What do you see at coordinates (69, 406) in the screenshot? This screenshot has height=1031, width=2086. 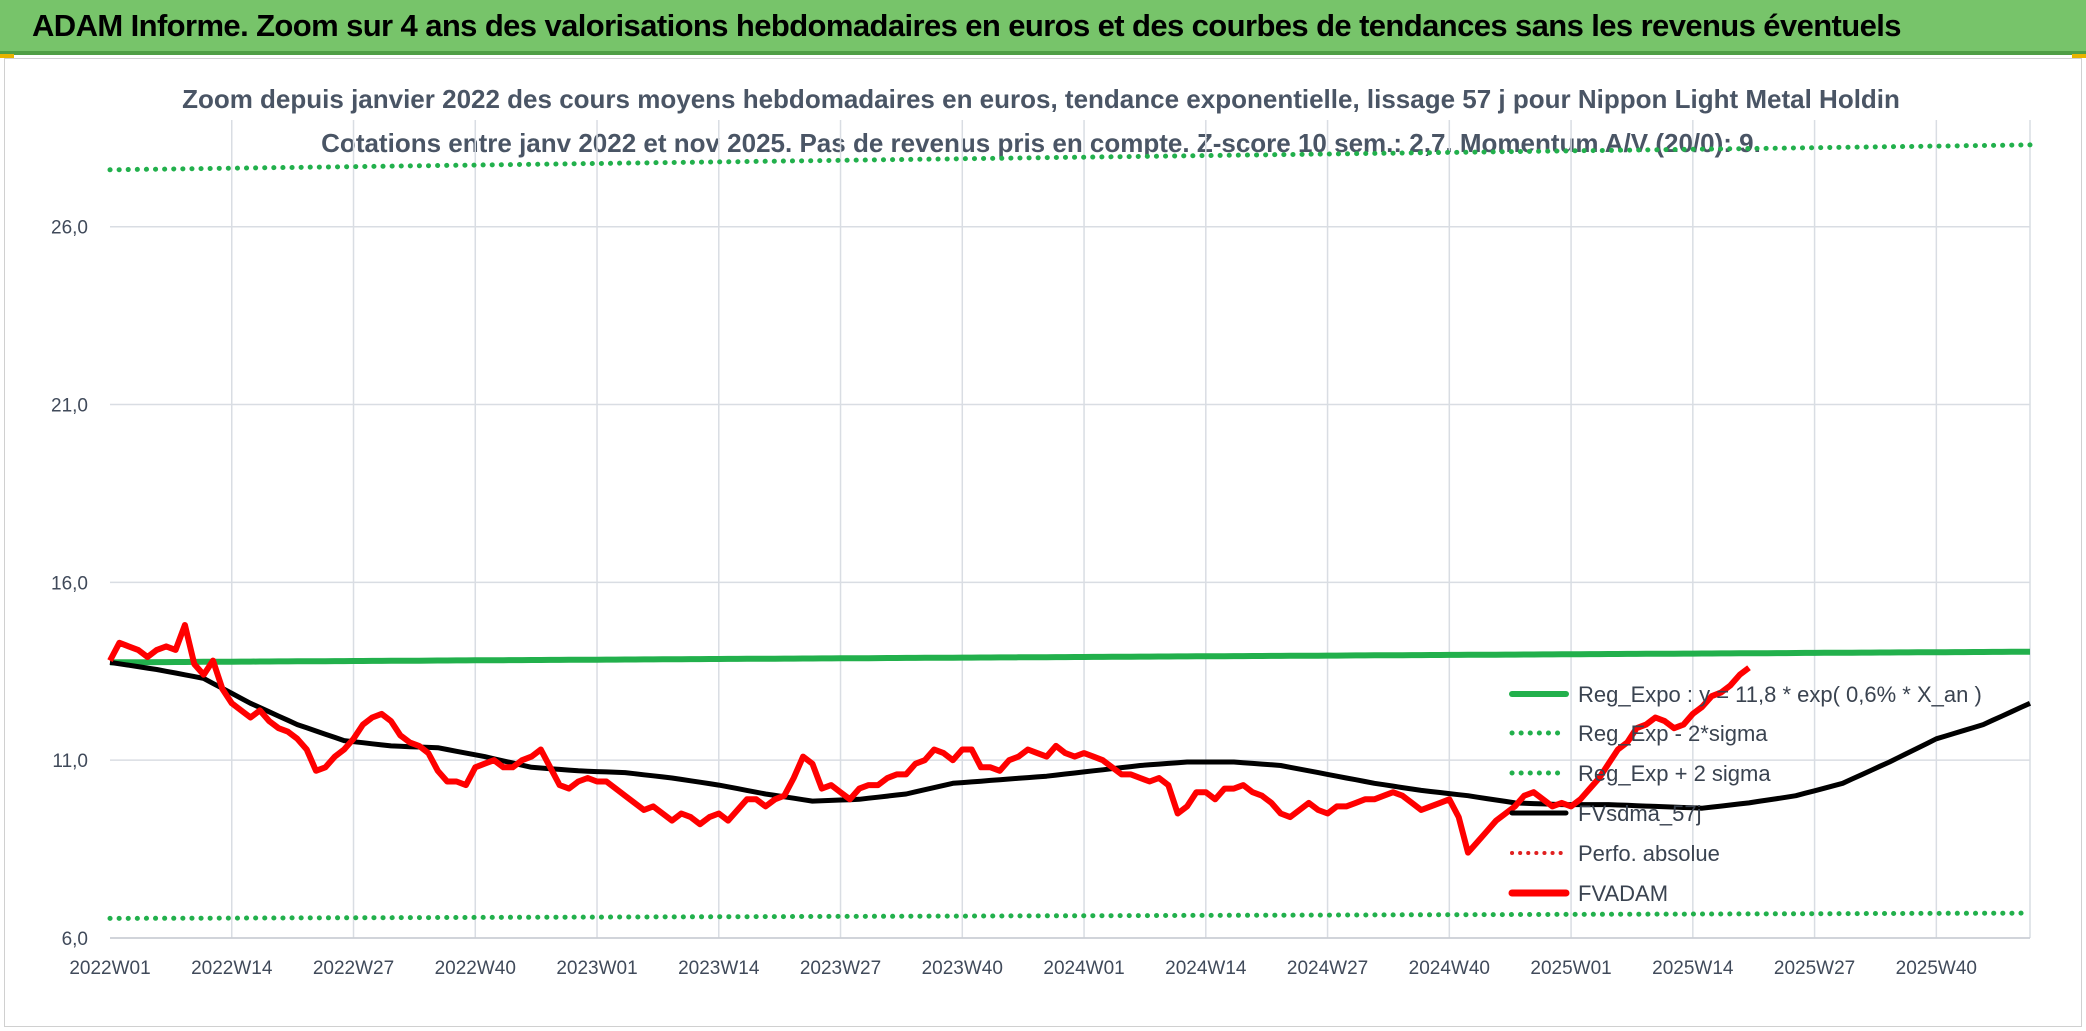 I see `y-tick-label: 21,0` at bounding box center [69, 406].